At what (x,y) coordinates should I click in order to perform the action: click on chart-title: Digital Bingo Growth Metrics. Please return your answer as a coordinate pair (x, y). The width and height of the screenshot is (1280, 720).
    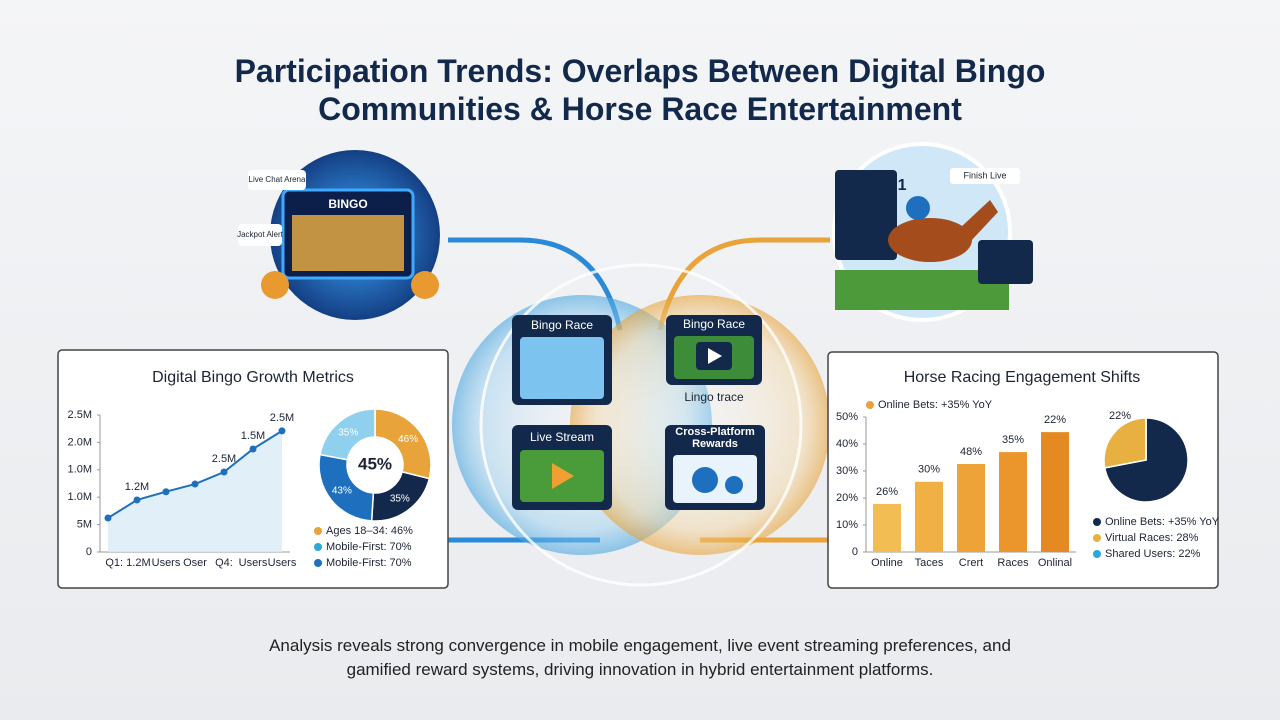
    Looking at the image, I should click on (253, 377).